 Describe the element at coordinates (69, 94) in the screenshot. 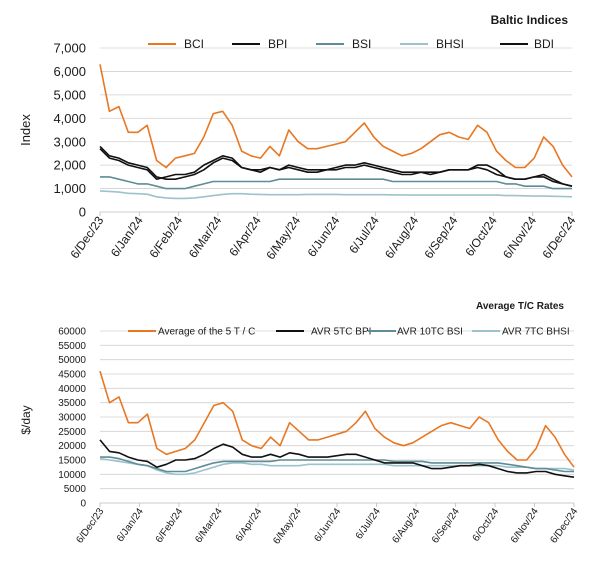

I see `y-tick-label: 5,000` at that location.